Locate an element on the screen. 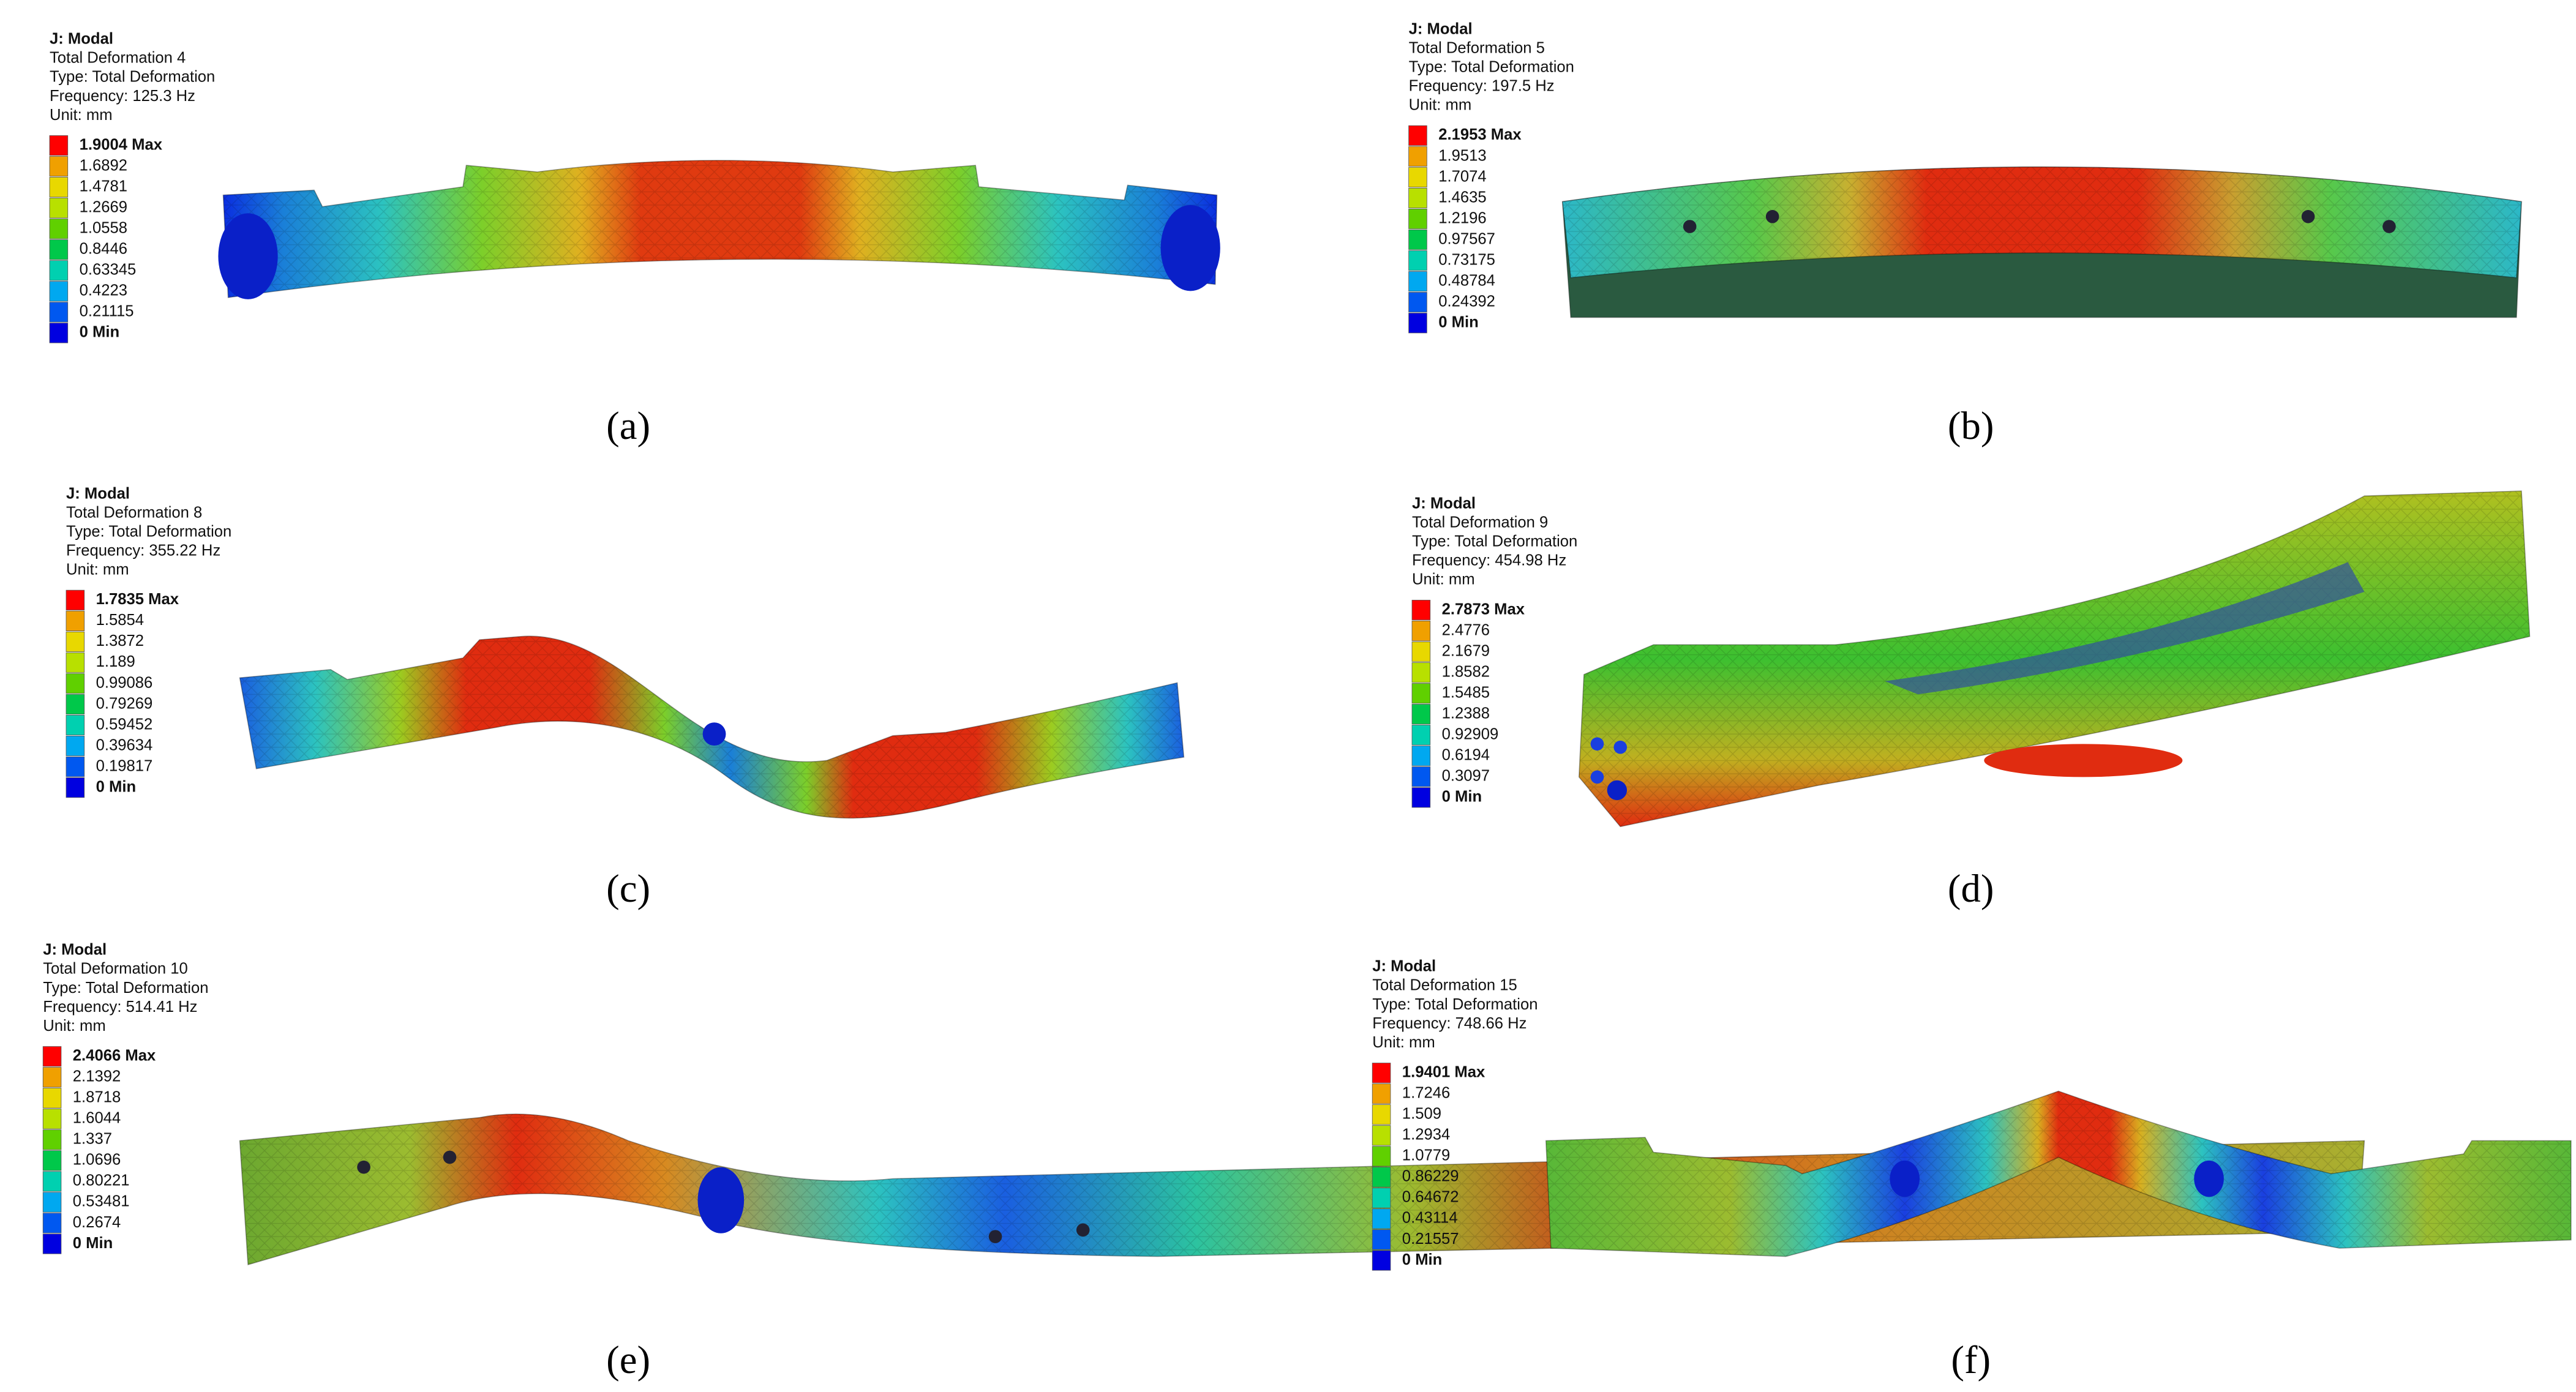  header-line: Total Deformation 9 is located at coordinates (1480, 522).